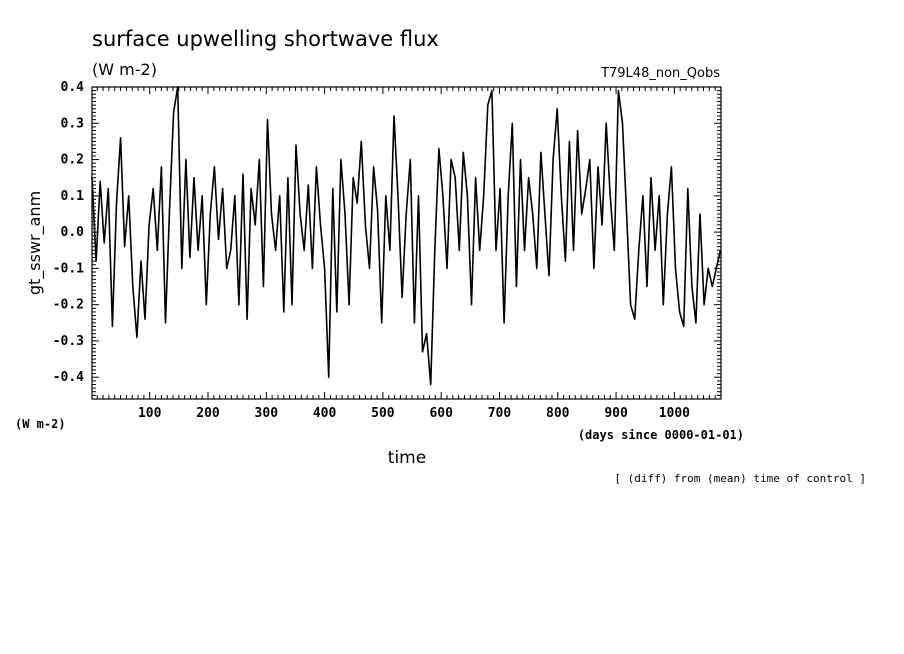  Describe the element at coordinates (441, 413) in the screenshot. I see `x-tick-label: 600` at that location.